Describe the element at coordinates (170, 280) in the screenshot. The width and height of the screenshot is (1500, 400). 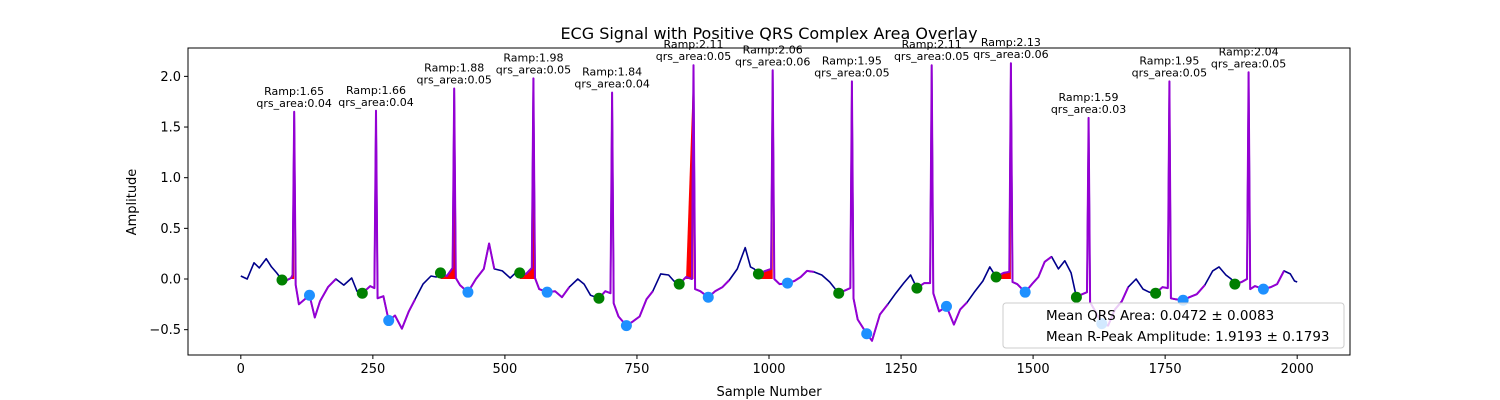
I see `y-tick-label-1: 0.0` at that location.